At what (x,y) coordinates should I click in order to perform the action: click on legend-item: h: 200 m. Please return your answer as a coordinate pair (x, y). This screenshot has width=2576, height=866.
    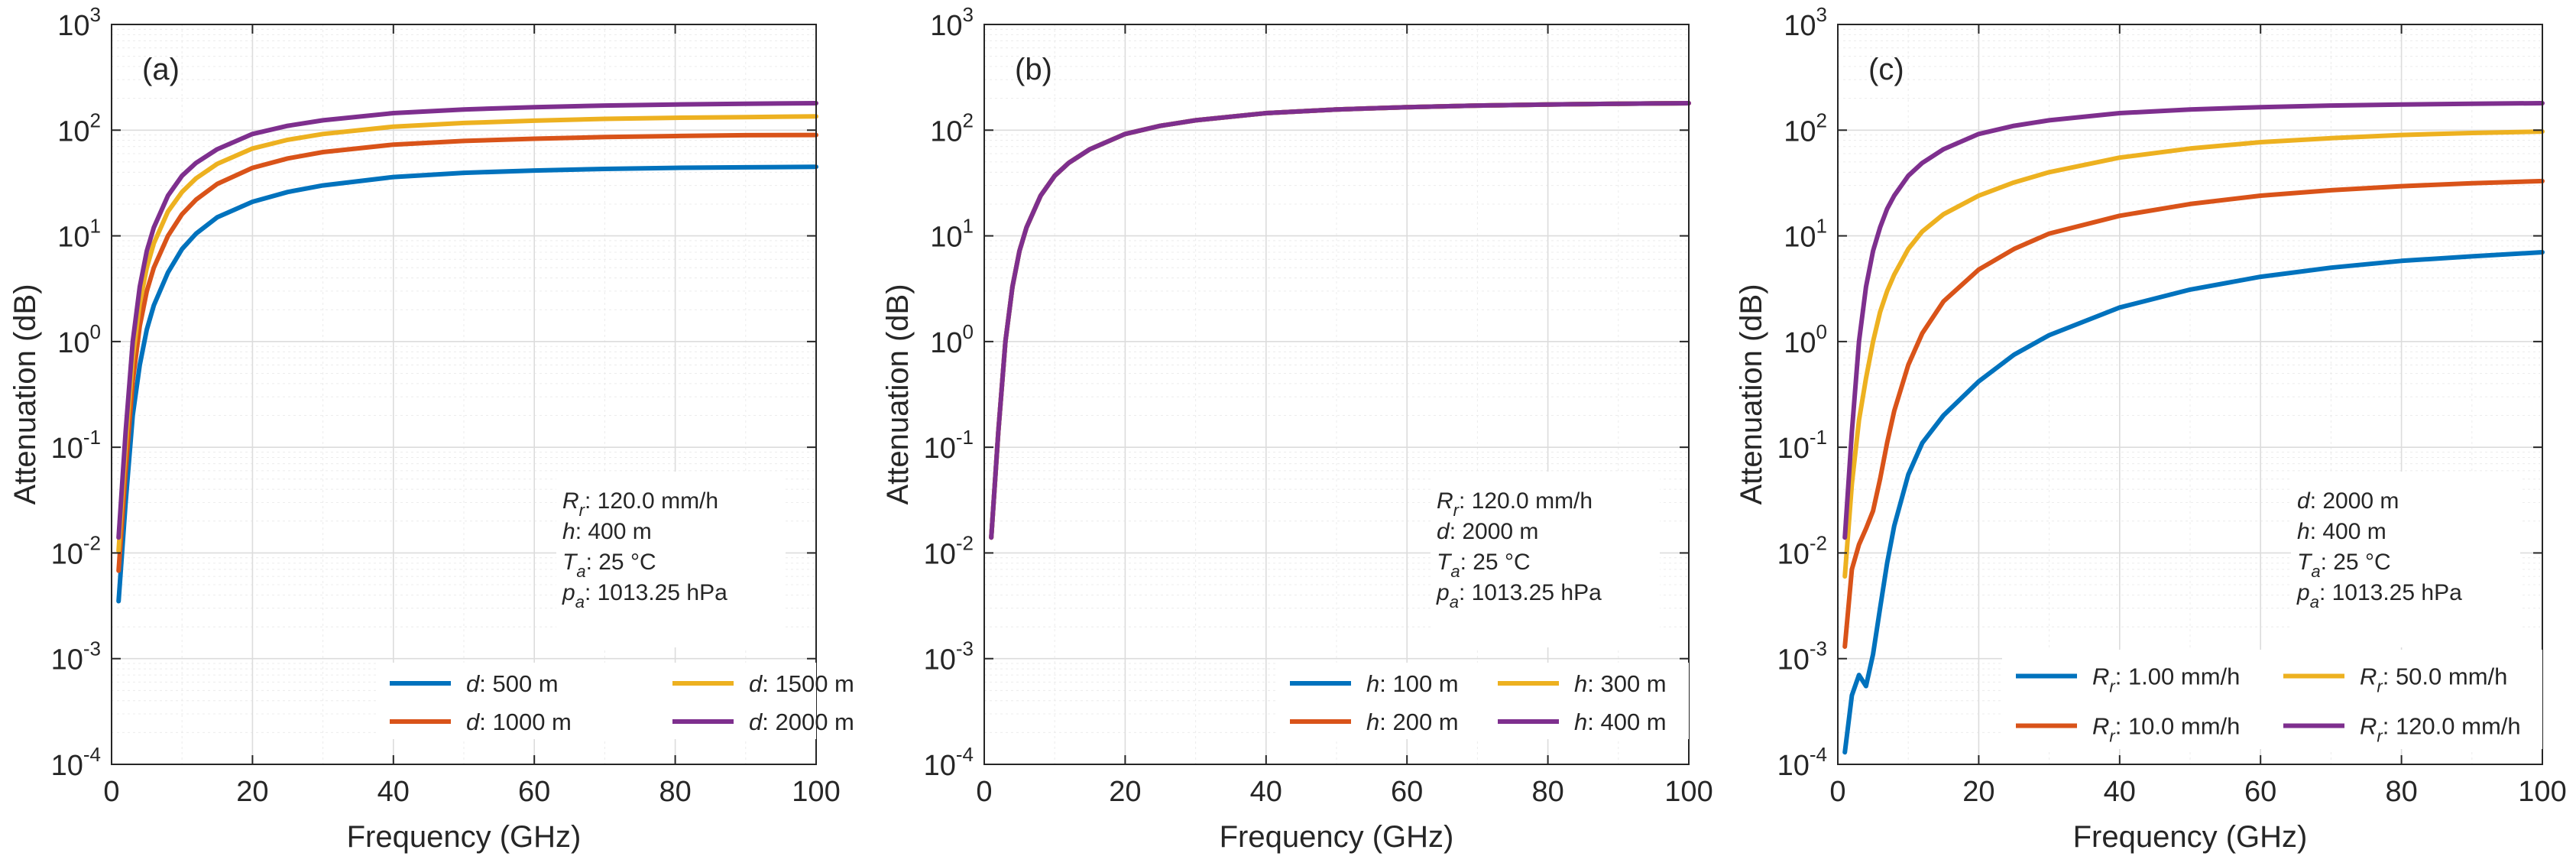
    Looking at the image, I should click on (1374, 722).